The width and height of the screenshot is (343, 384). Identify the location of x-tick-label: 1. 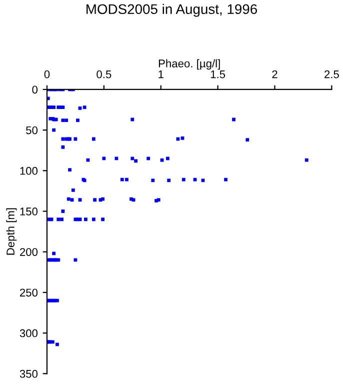
(161, 74).